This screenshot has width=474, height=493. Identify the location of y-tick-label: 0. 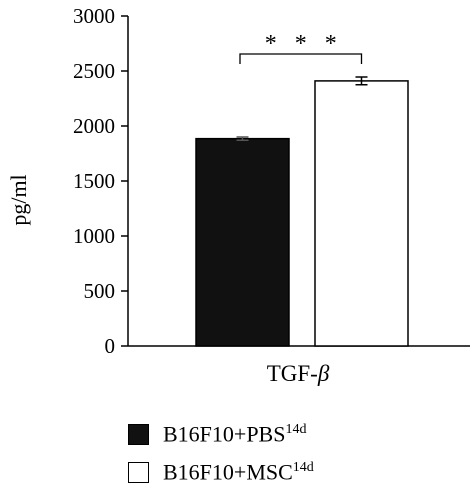
(110, 346).